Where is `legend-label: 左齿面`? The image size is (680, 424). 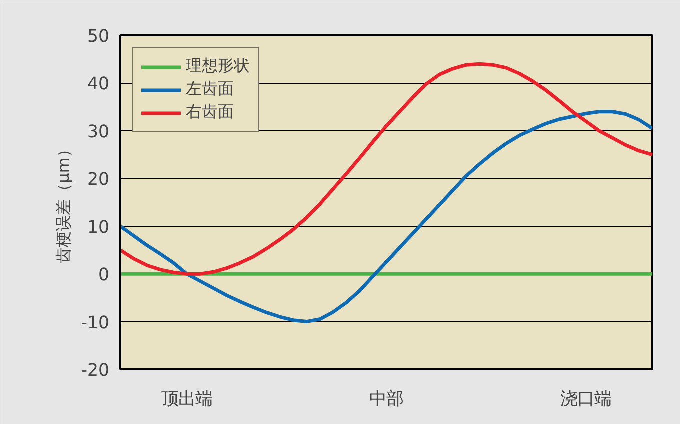 legend-label: 左齿面 is located at coordinates (210, 89).